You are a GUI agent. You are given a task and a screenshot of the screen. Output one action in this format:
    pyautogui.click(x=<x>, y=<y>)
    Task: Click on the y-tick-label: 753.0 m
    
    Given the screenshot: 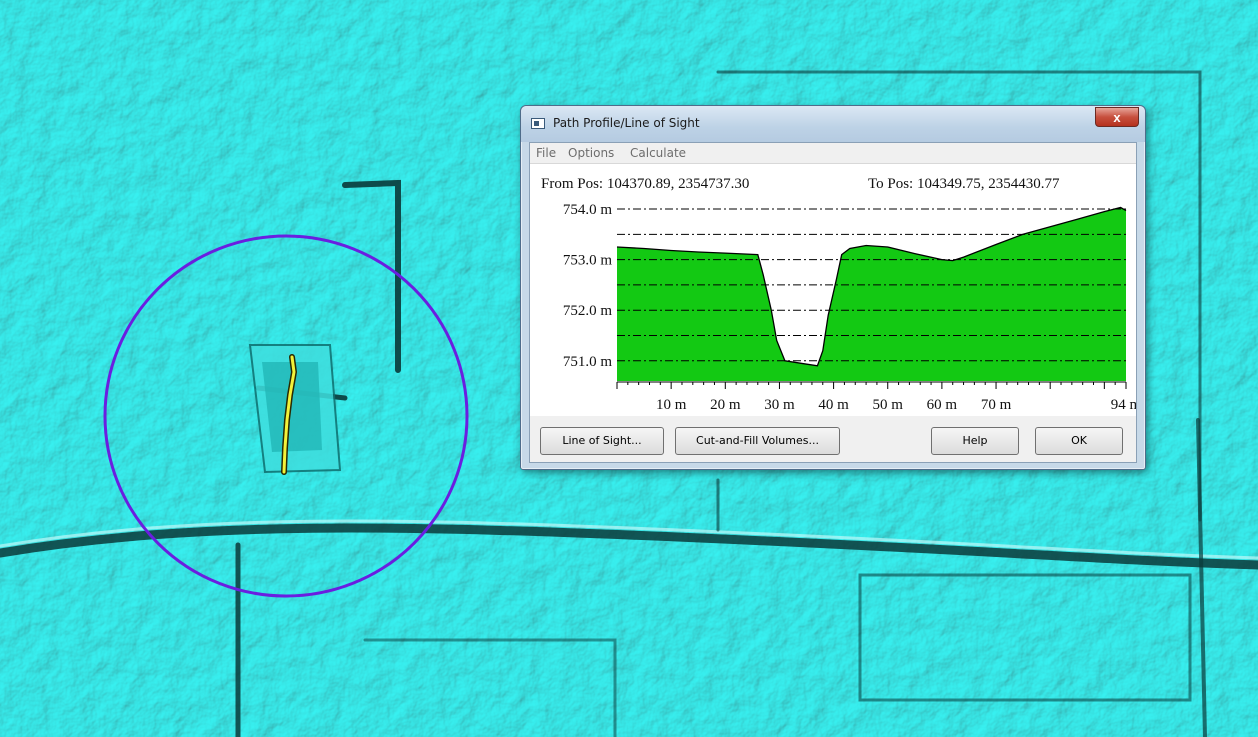 What is the action you would take?
    pyautogui.click(x=588, y=261)
    